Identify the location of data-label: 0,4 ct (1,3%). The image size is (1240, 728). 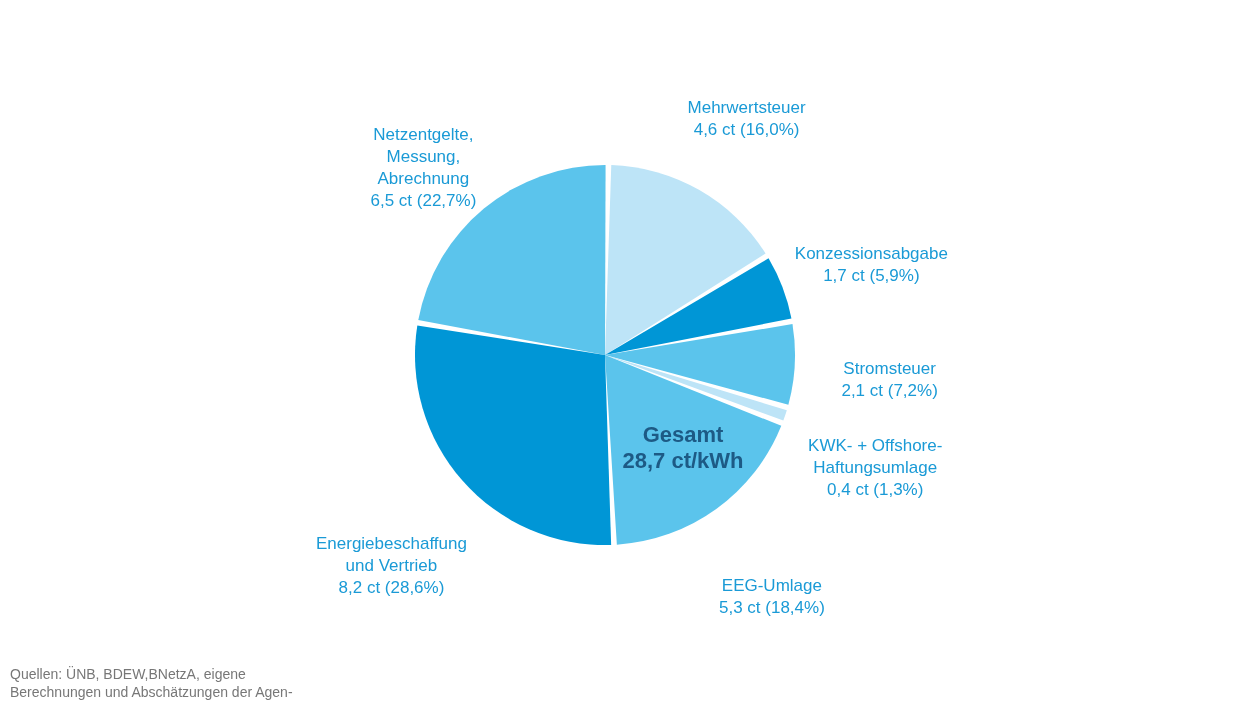
(875, 489).